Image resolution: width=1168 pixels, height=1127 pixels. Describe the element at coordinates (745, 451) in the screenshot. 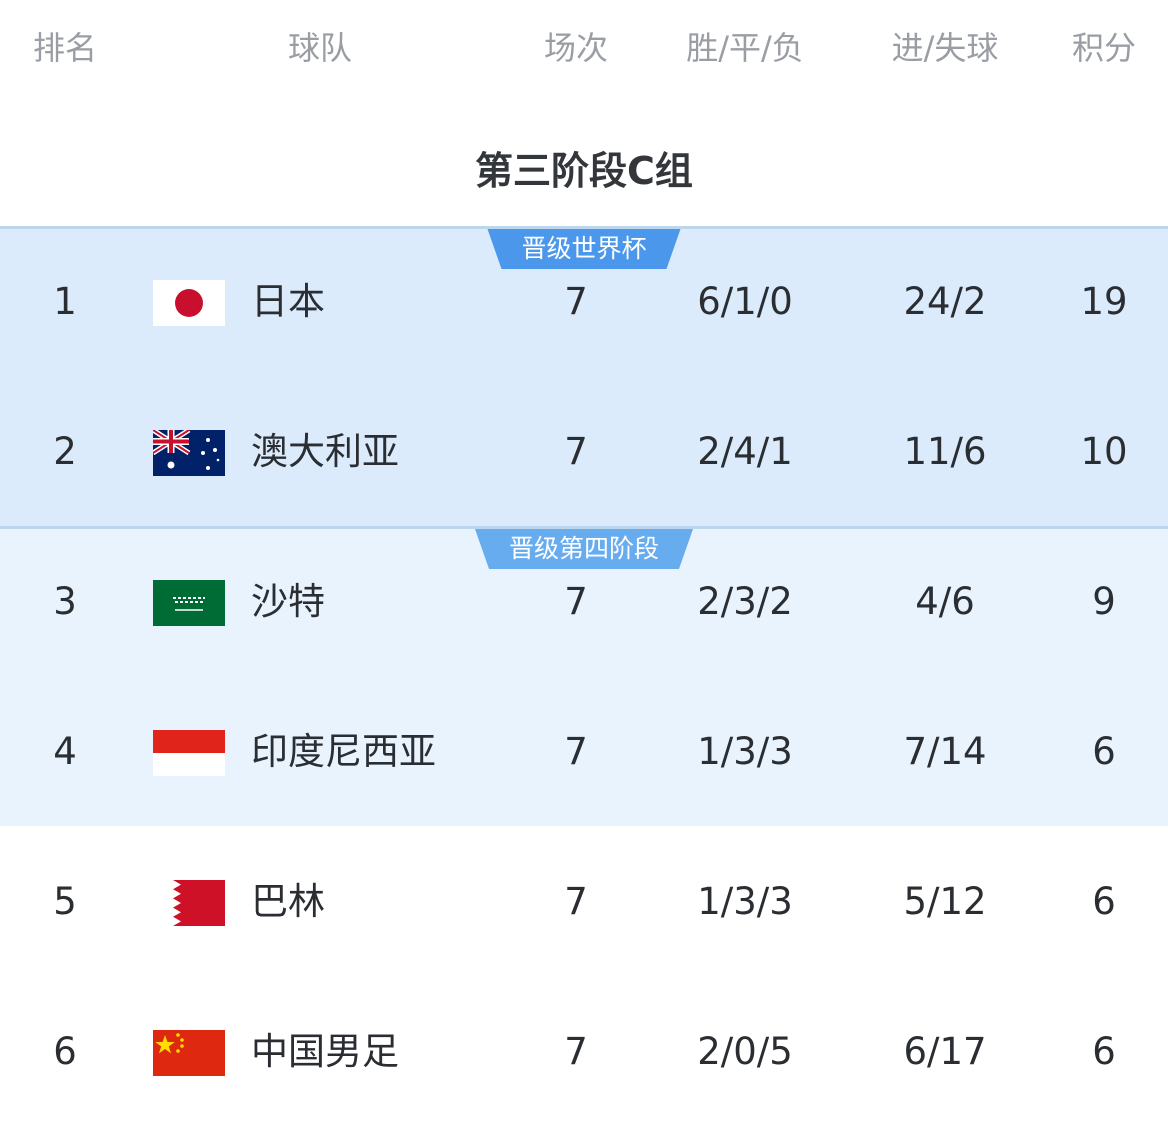

I see `wdl-cell: 2/4/1` at that location.